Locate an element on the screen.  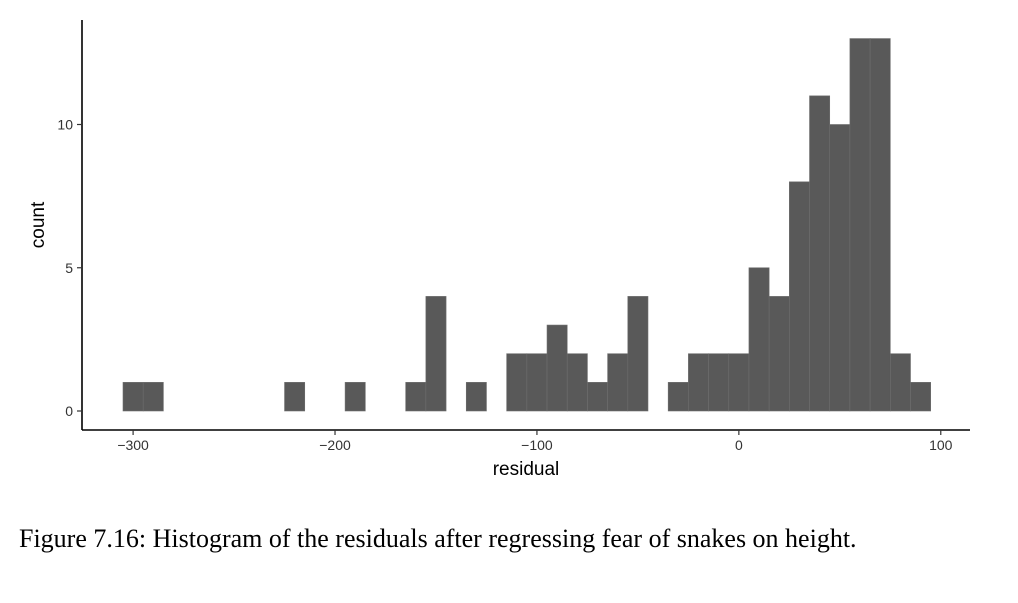
x-tick-label: −100 is located at coordinates (537, 445).